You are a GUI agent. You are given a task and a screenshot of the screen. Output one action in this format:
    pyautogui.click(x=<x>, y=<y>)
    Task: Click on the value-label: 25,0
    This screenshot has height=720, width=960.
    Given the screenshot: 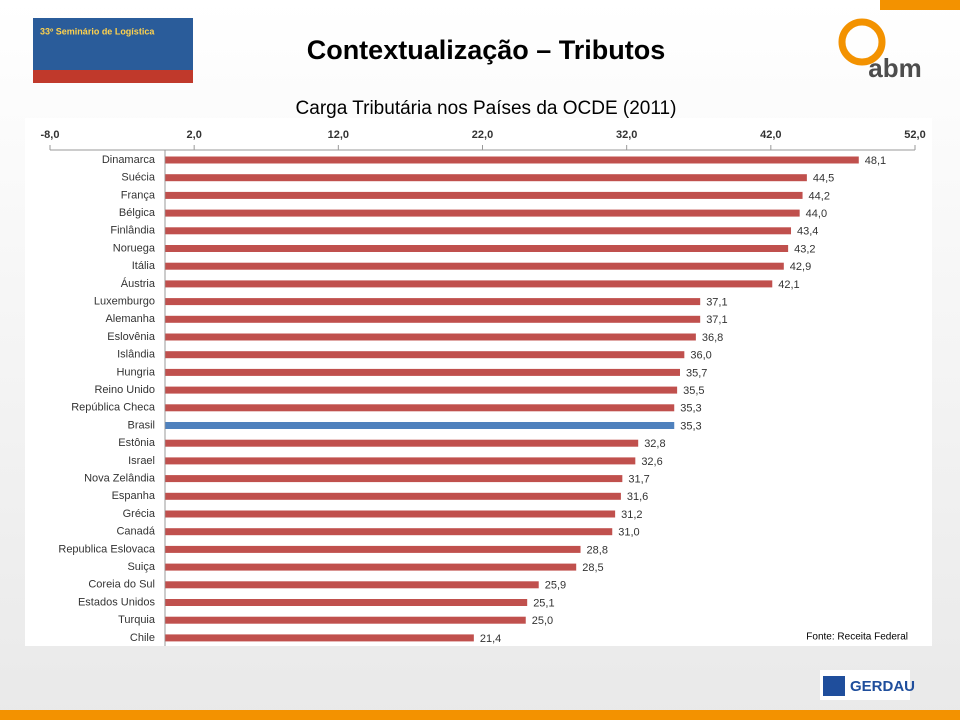 What is the action you would take?
    pyautogui.click(x=542, y=621)
    